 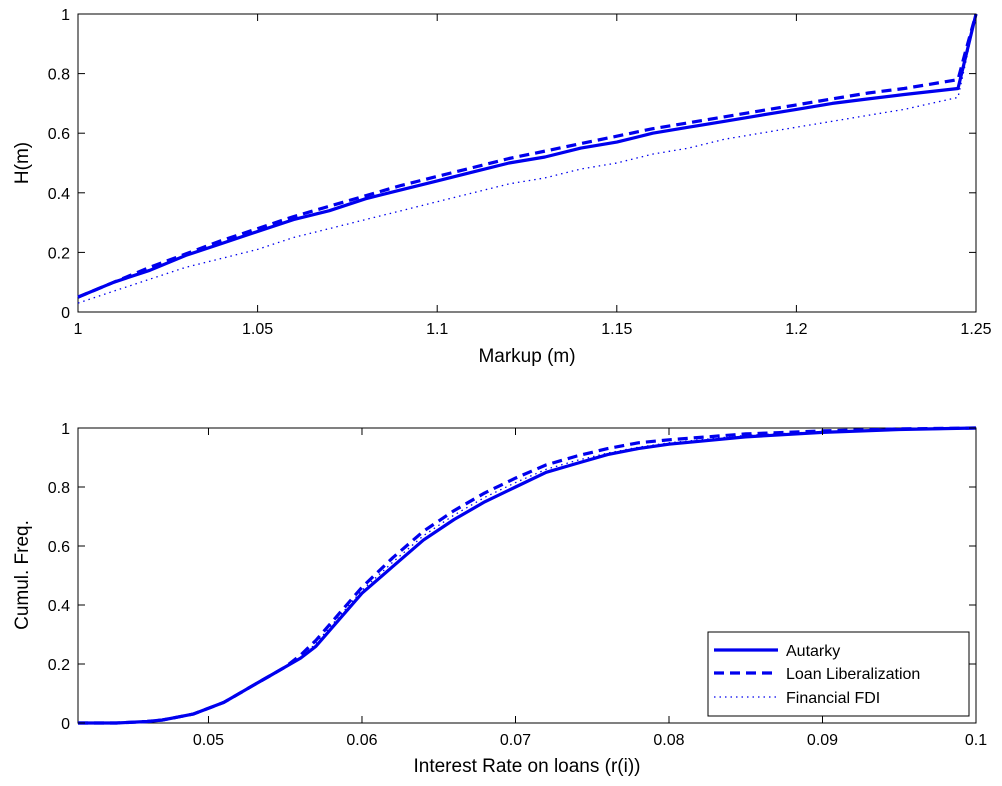 What do you see at coordinates (616, 329) in the screenshot?
I see `x-tick-label: 1.15` at bounding box center [616, 329].